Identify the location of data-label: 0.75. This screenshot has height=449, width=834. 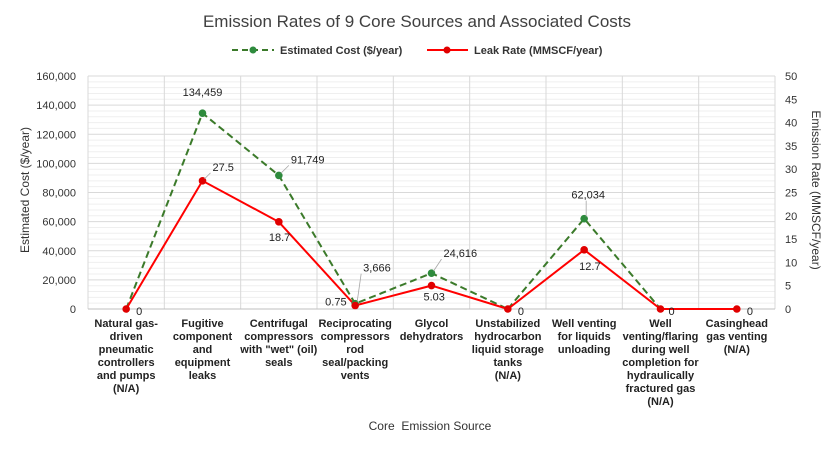
(335, 303).